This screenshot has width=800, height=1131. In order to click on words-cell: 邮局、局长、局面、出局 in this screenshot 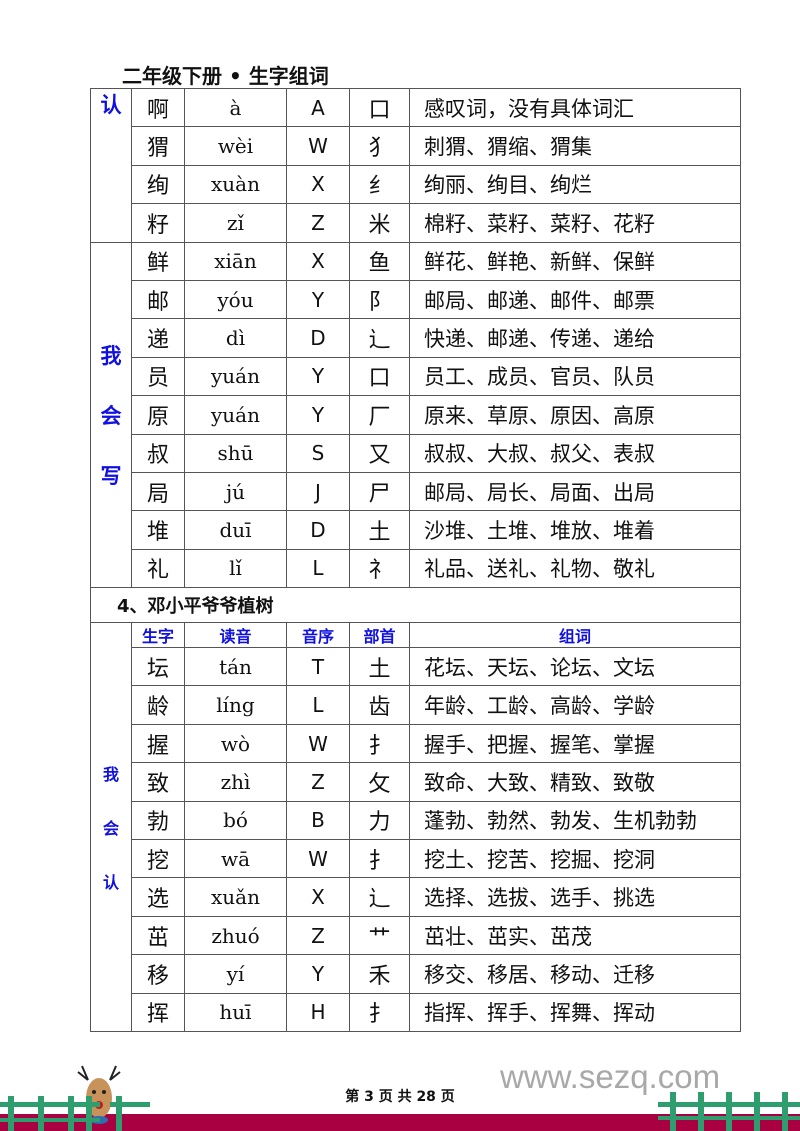, I will do `click(575, 491)`.